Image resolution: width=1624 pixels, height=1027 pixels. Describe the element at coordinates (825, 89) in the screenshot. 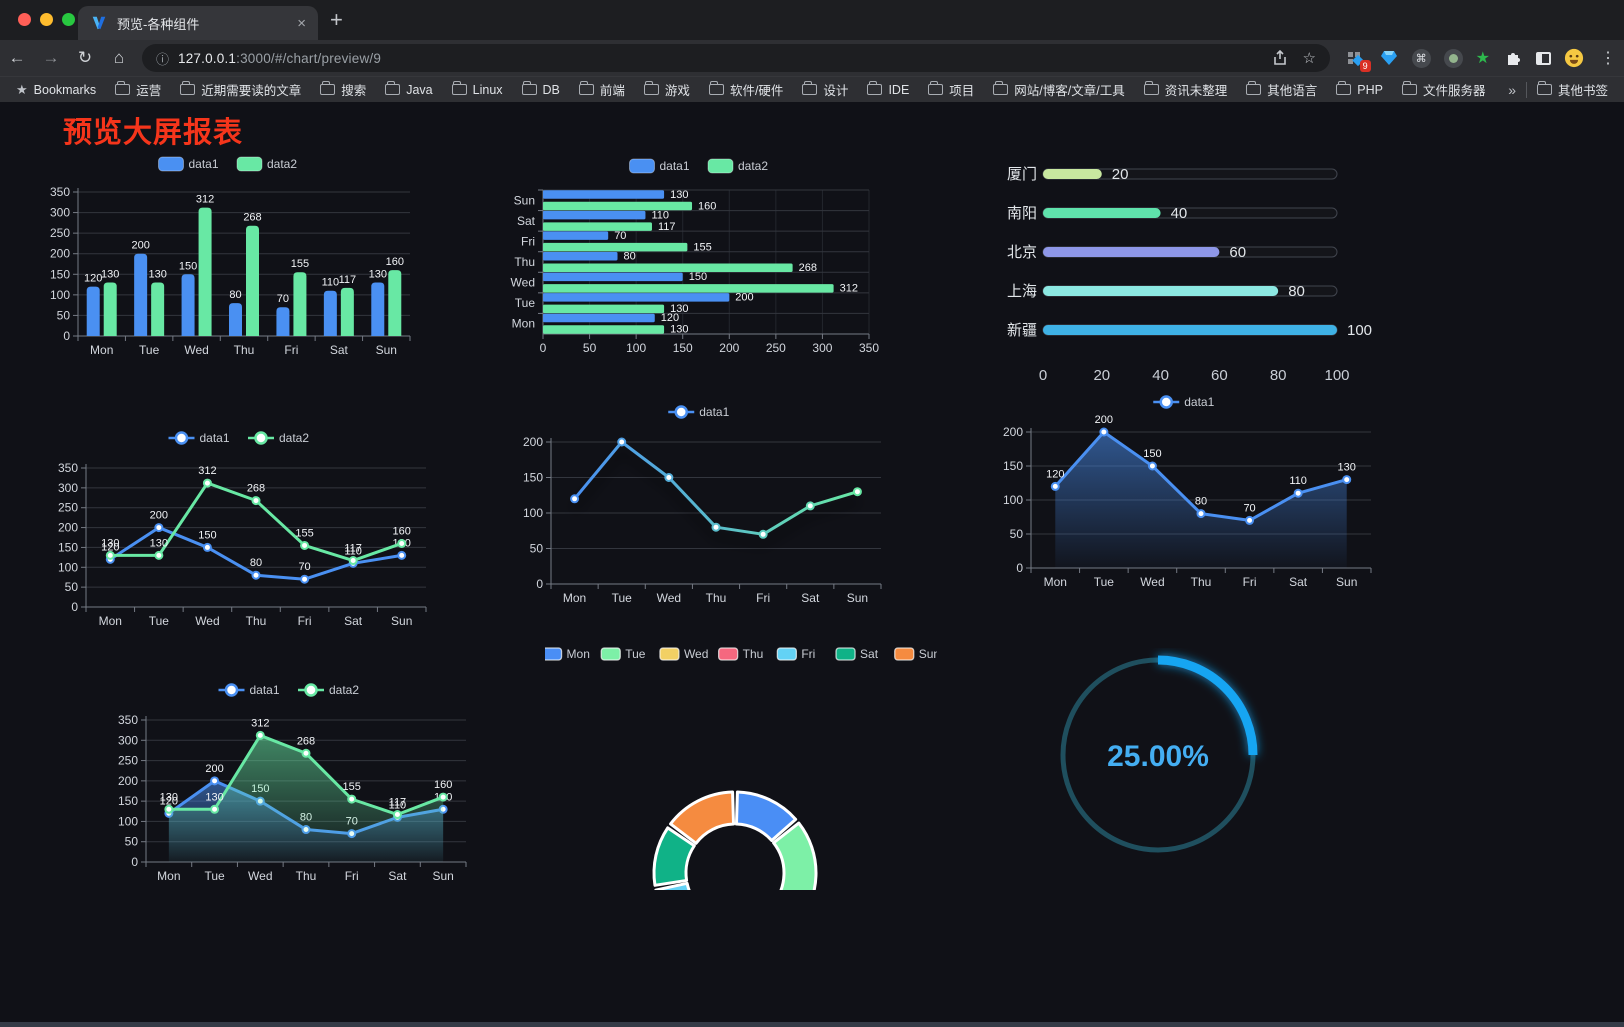

I see `bookmark-folder-9: 设计` at that location.